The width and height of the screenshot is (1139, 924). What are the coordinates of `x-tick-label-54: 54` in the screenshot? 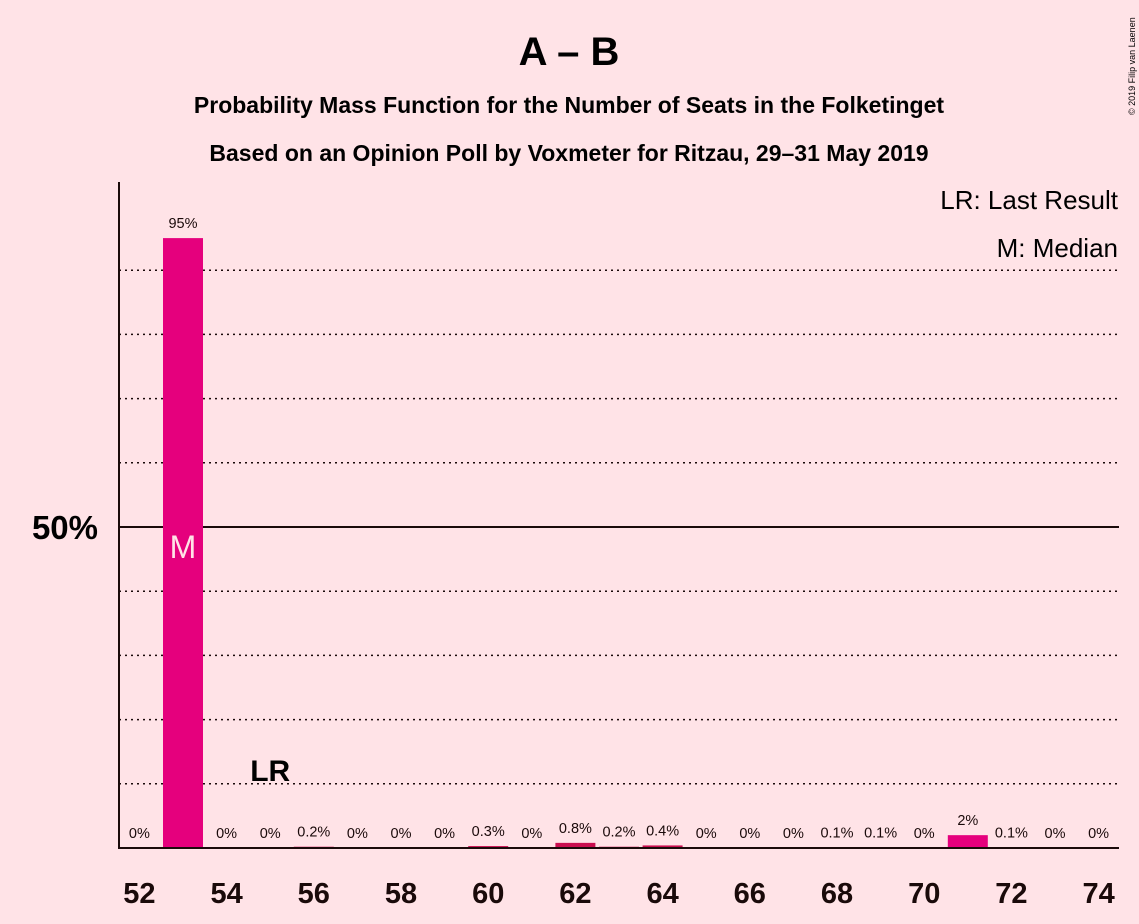 It's located at (226, 894).